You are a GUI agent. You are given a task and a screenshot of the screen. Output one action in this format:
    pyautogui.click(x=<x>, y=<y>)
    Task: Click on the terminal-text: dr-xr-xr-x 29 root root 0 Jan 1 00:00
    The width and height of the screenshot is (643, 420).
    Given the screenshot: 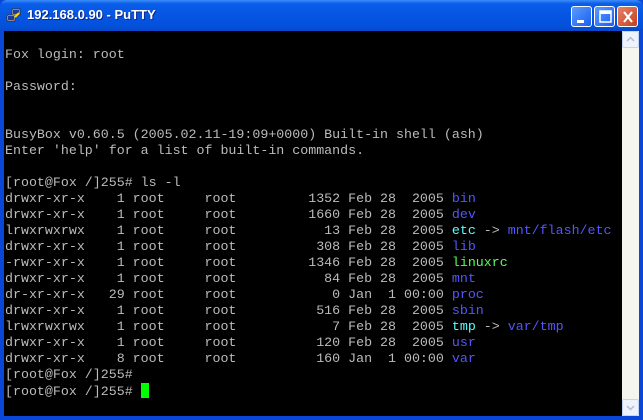 What is the action you would take?
    pyautogui.click(x=228, y=294)
    